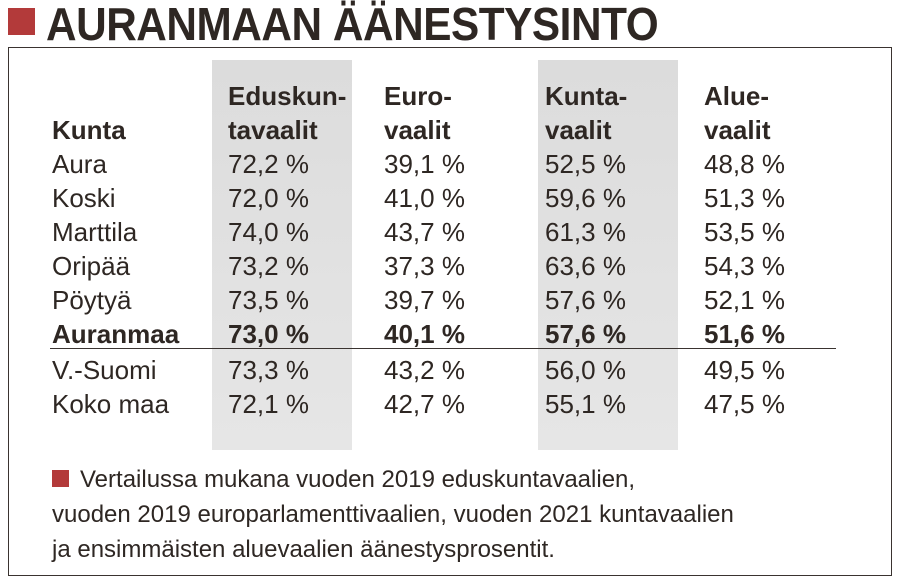  I want to click on cell-kunta: 52,5 %, so click(585, 164).